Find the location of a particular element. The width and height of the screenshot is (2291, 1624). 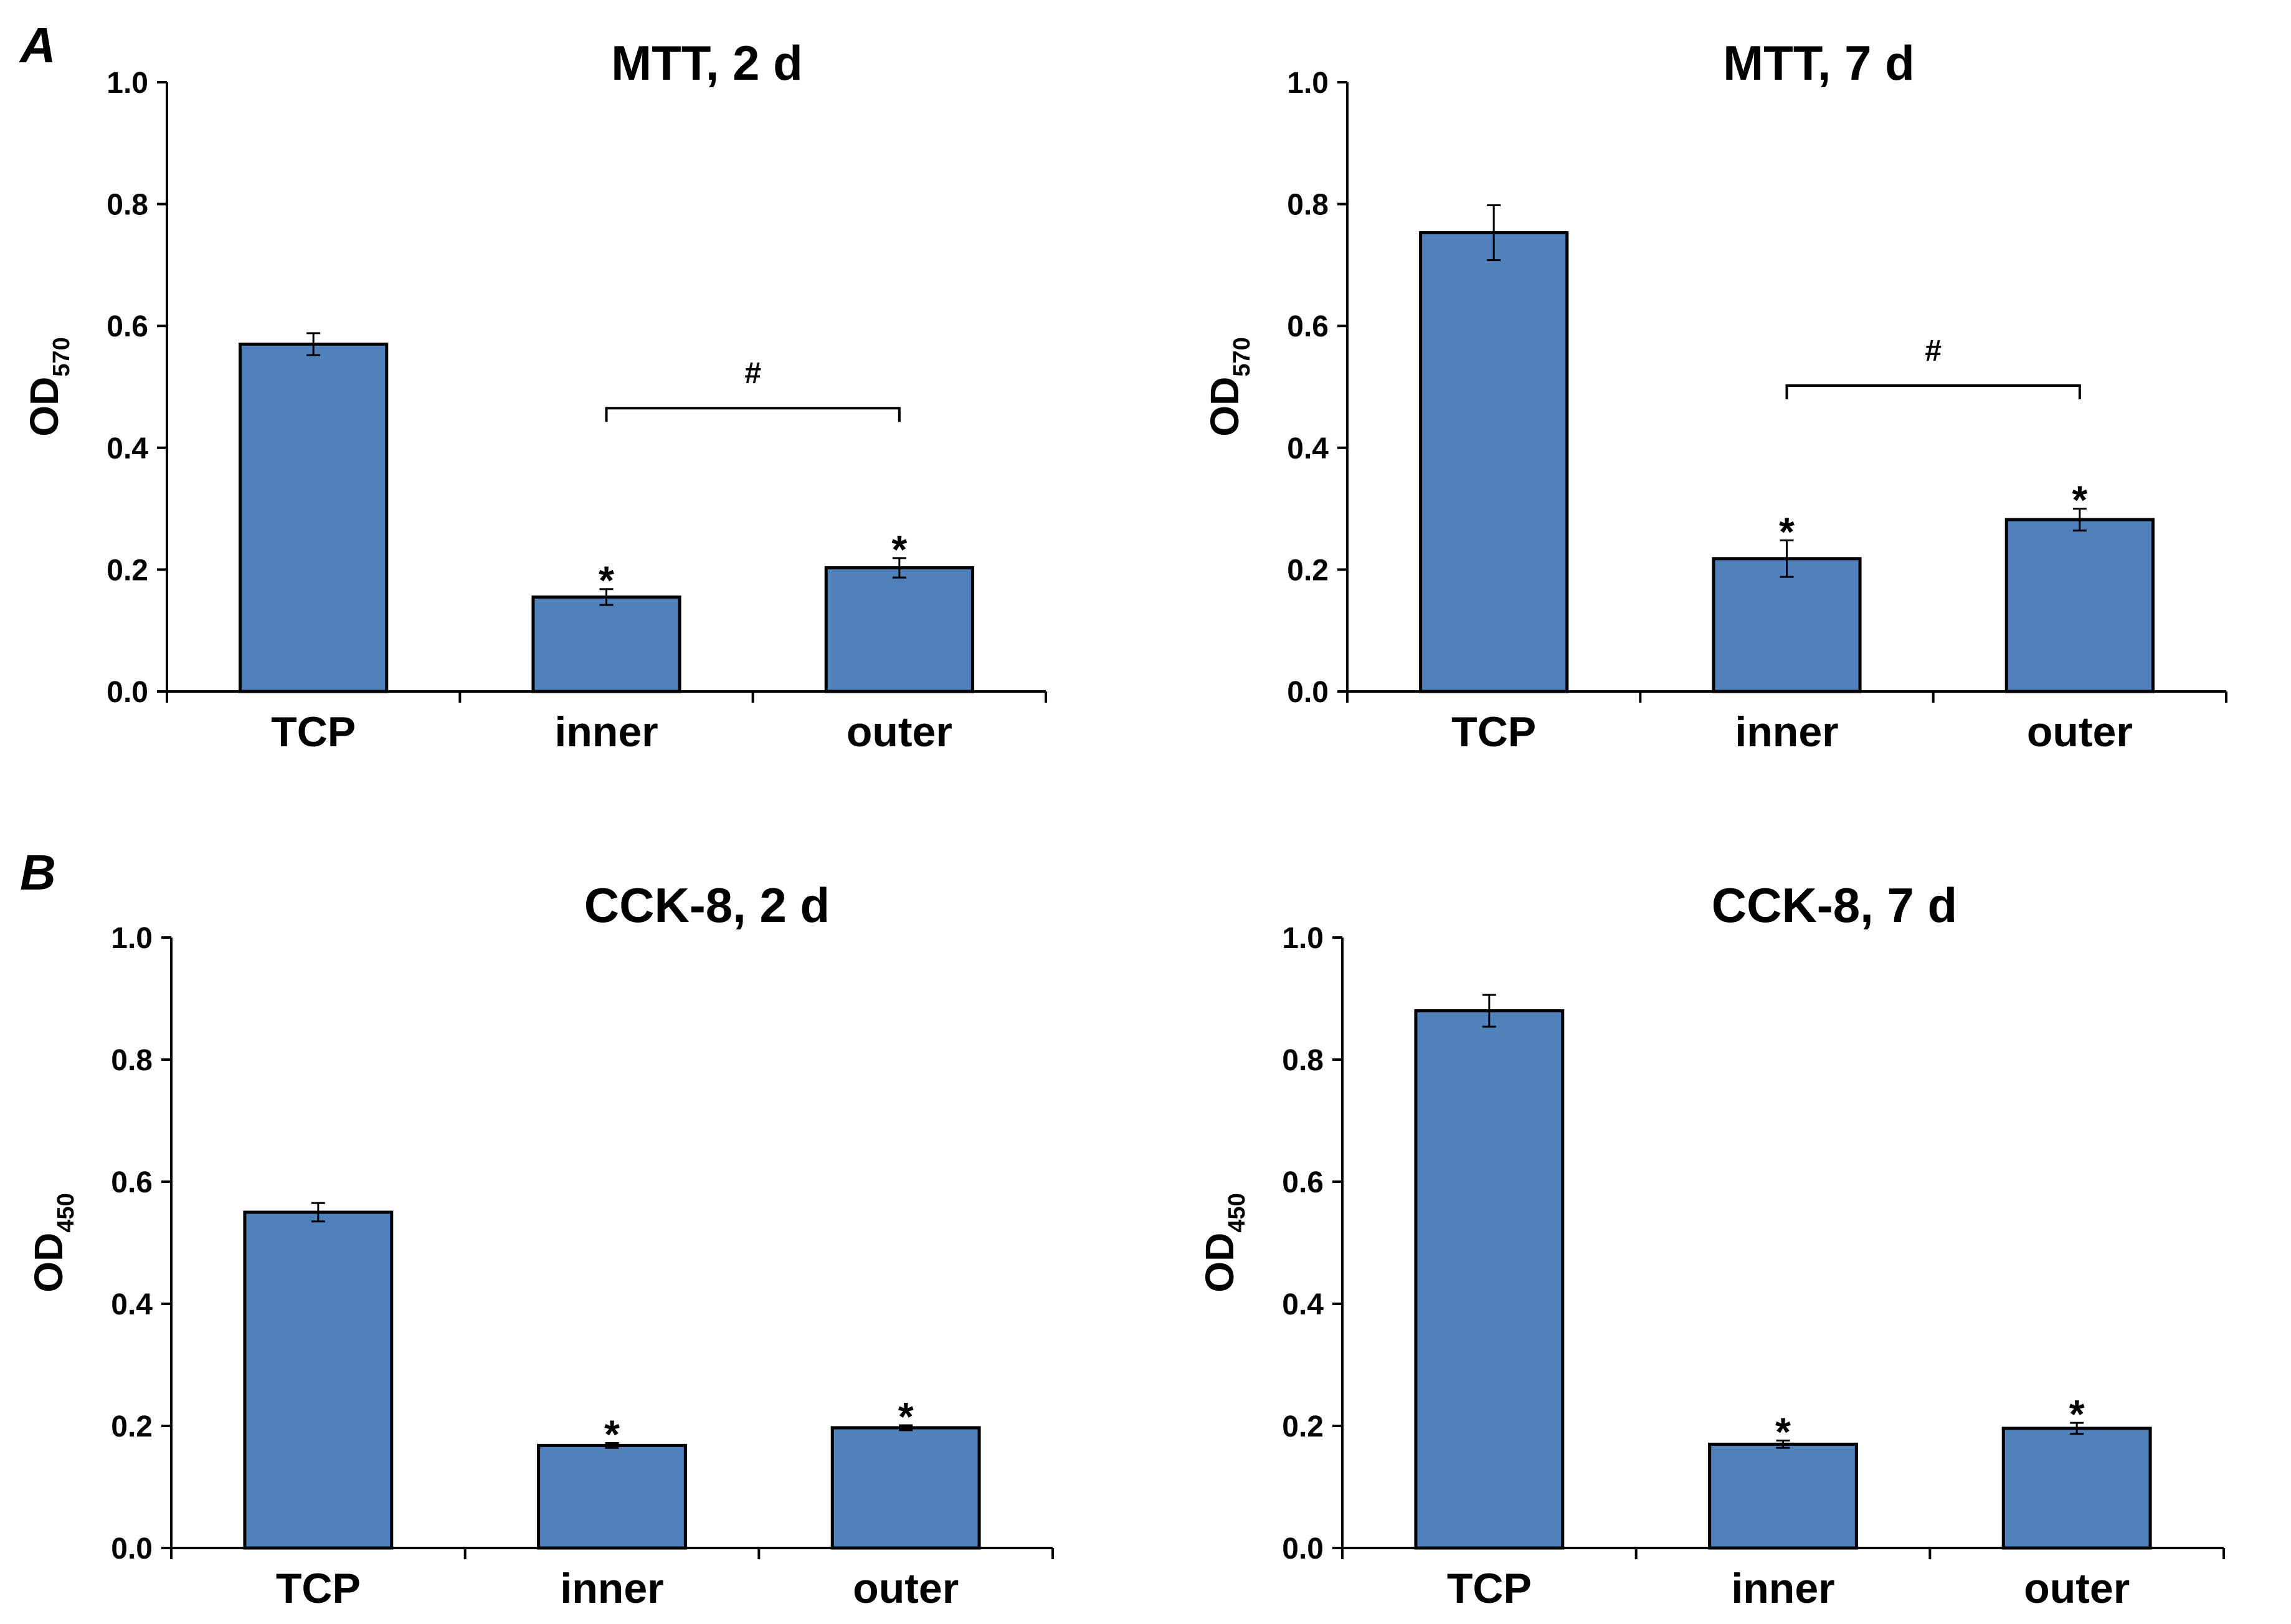

chart-title: MTT, 7 d is located at coordinates (1819, 63).